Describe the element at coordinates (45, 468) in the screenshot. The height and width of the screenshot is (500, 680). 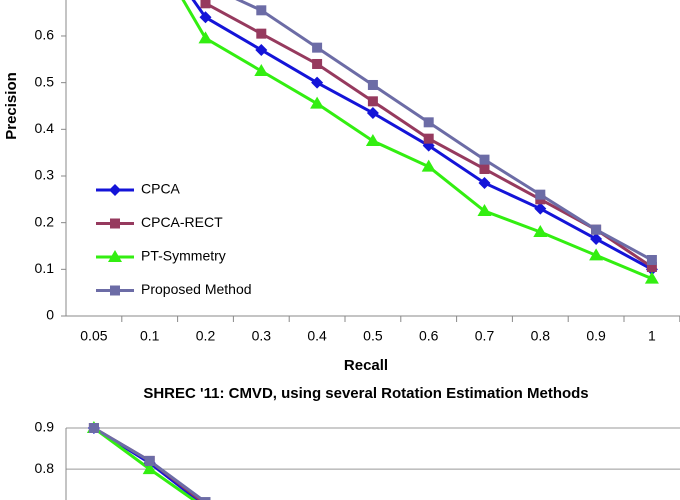
I see `y-tick-label: 0.8` at that location.